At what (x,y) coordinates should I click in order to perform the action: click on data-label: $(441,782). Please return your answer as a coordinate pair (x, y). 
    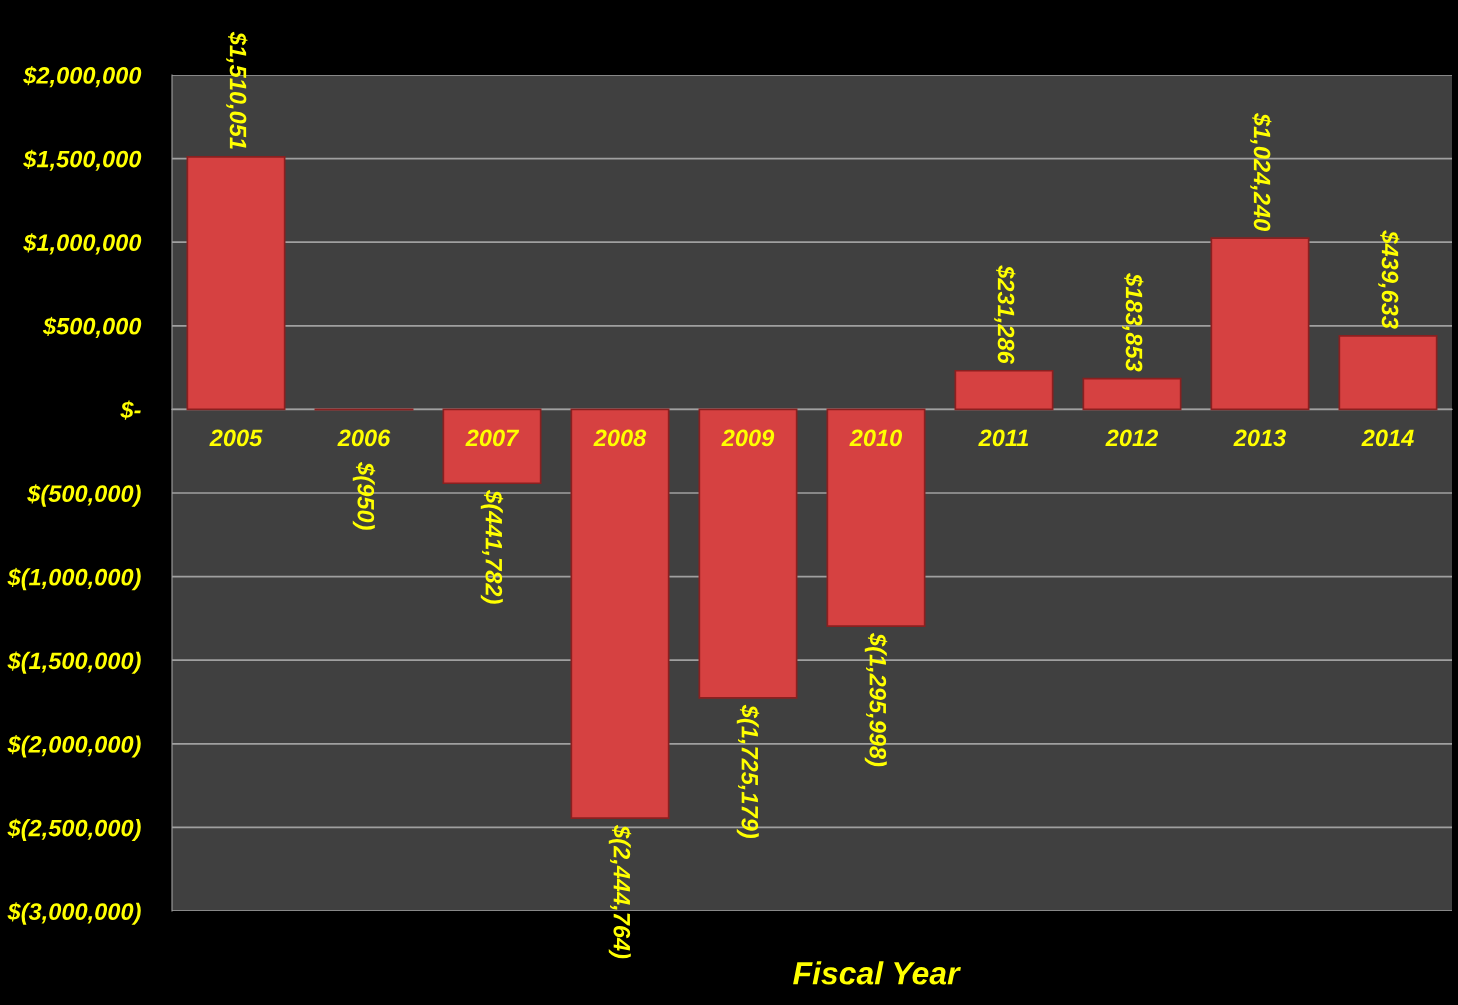
    Looking at the image, I should click on (492, 547).